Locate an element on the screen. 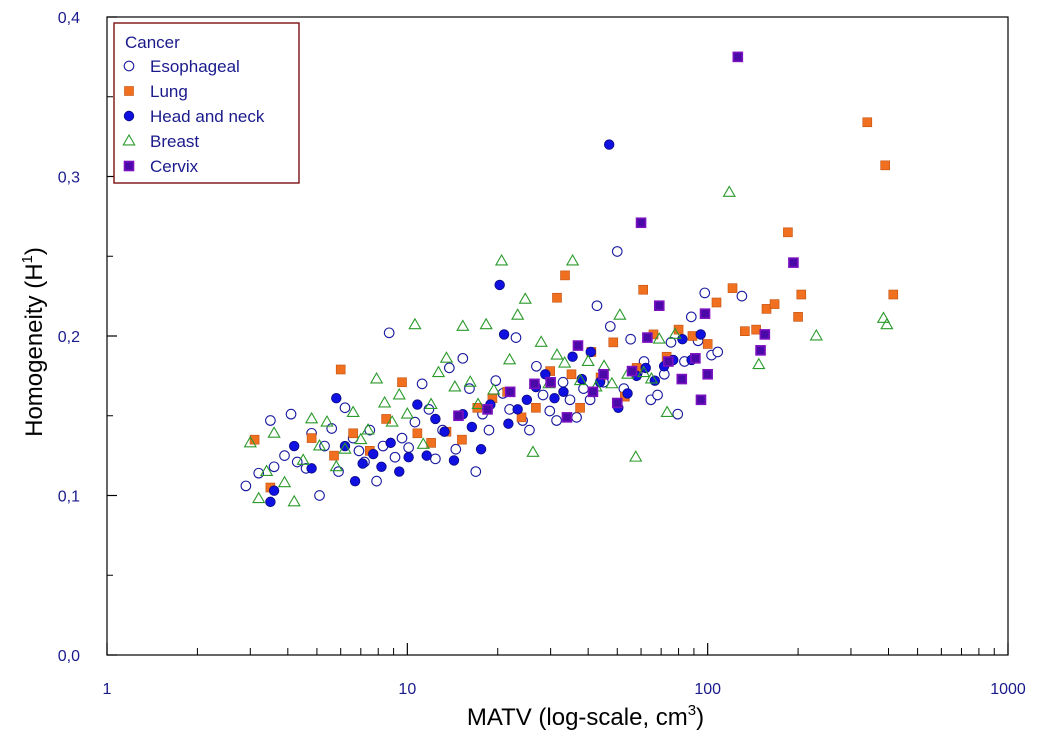 This screenshot has height=738, width=1039. x-axis-title-main: MATV (log-scale, cm is located at coordinates (577, 717).